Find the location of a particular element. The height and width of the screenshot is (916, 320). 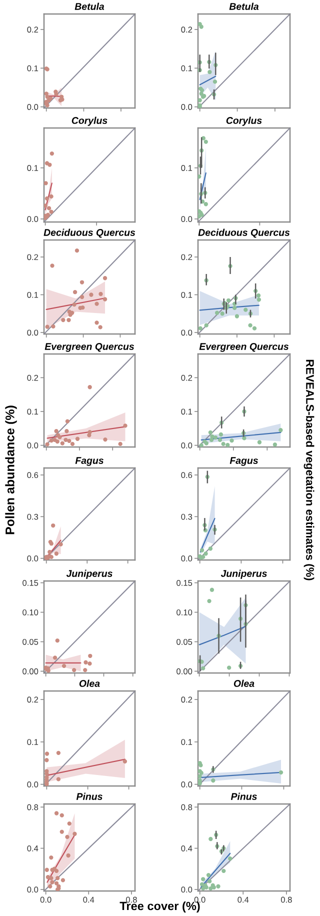

x-axis-title: Tree cover (%) is located at coordinates (160, 906).